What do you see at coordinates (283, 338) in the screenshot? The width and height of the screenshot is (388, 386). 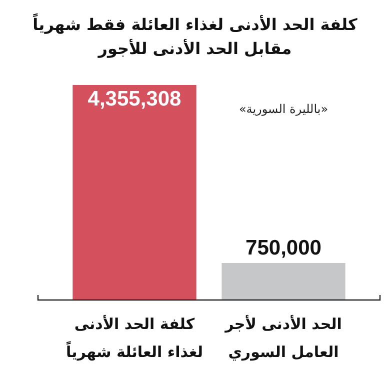 I see `x-tick-label: الحد الأدنى لأجر العامل السوري` at bounding box center [283, 338].